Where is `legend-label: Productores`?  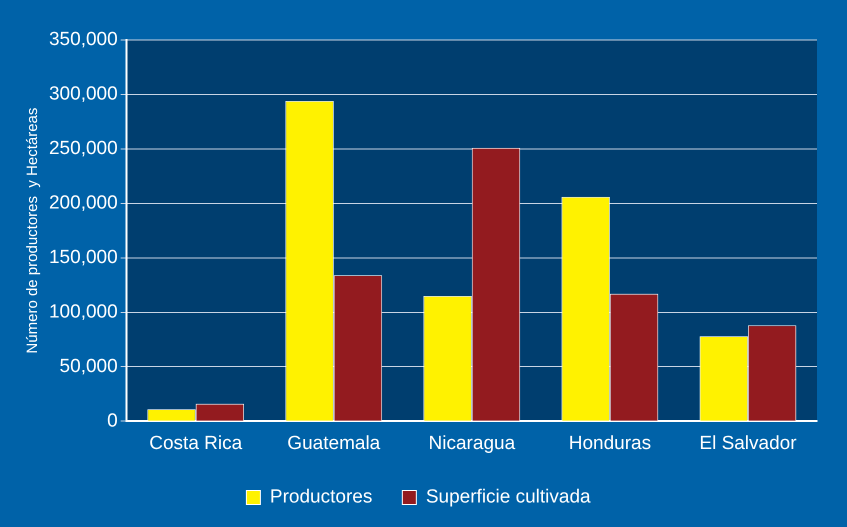 legend-label: Productores is located at coordinates (321, 497).